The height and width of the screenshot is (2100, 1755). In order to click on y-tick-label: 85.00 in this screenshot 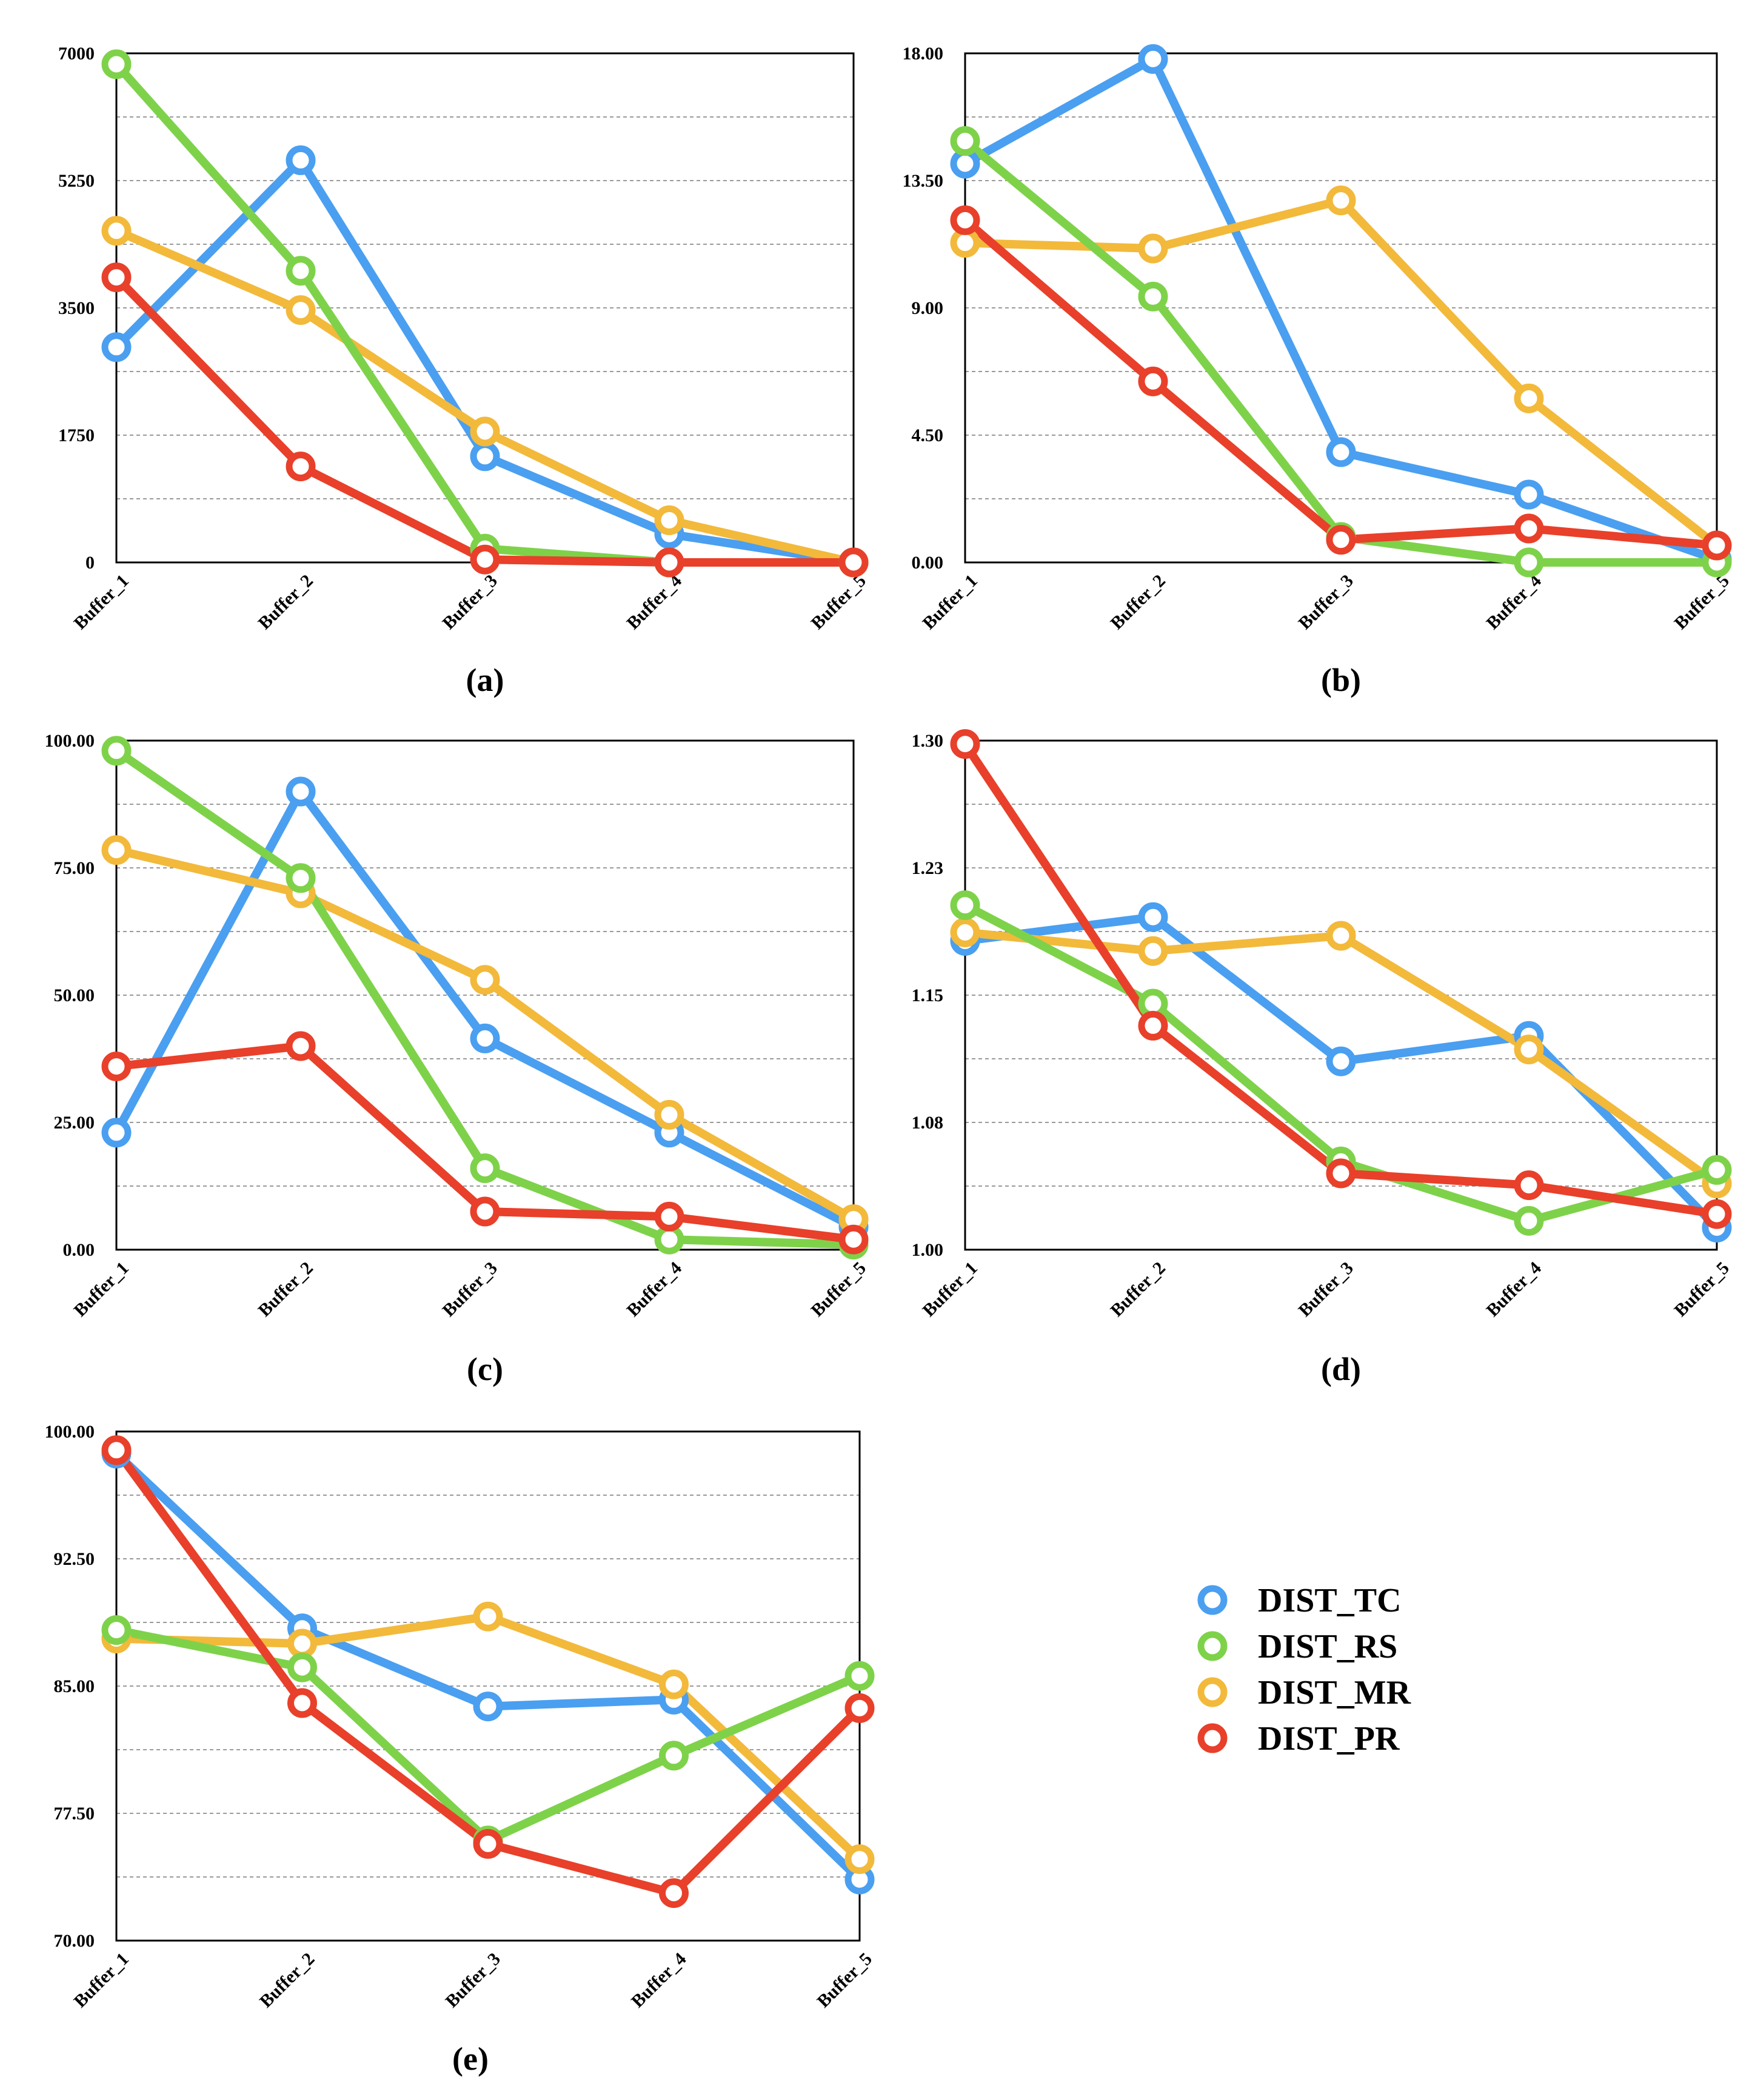, I will do `click(74, 1686)`.